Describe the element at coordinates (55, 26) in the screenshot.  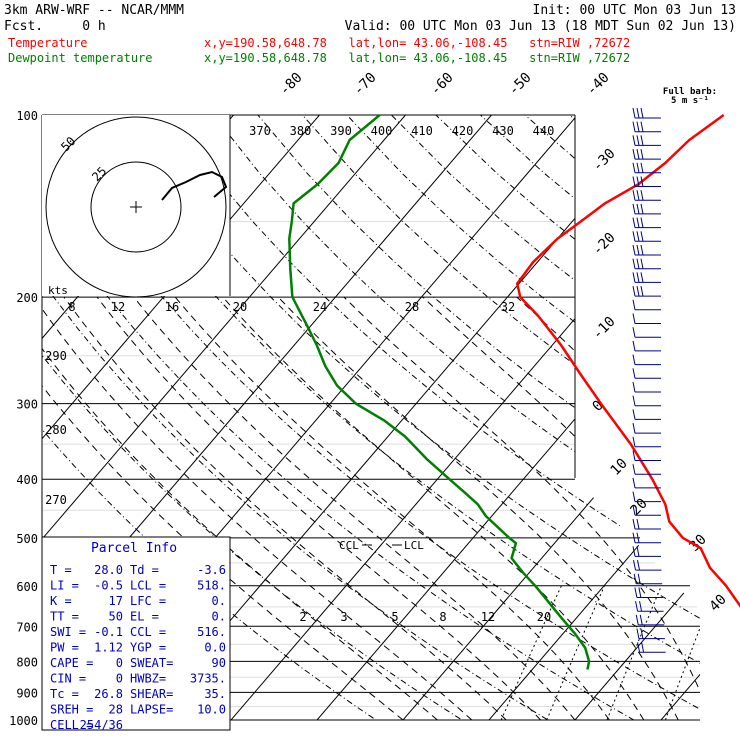
I see `header-fcst: Fcst. 0 h` at that location.